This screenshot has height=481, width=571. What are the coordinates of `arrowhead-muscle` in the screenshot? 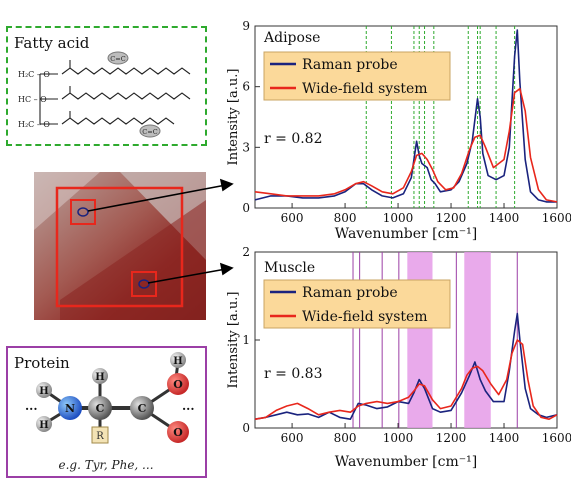 It's located at (226, 269).